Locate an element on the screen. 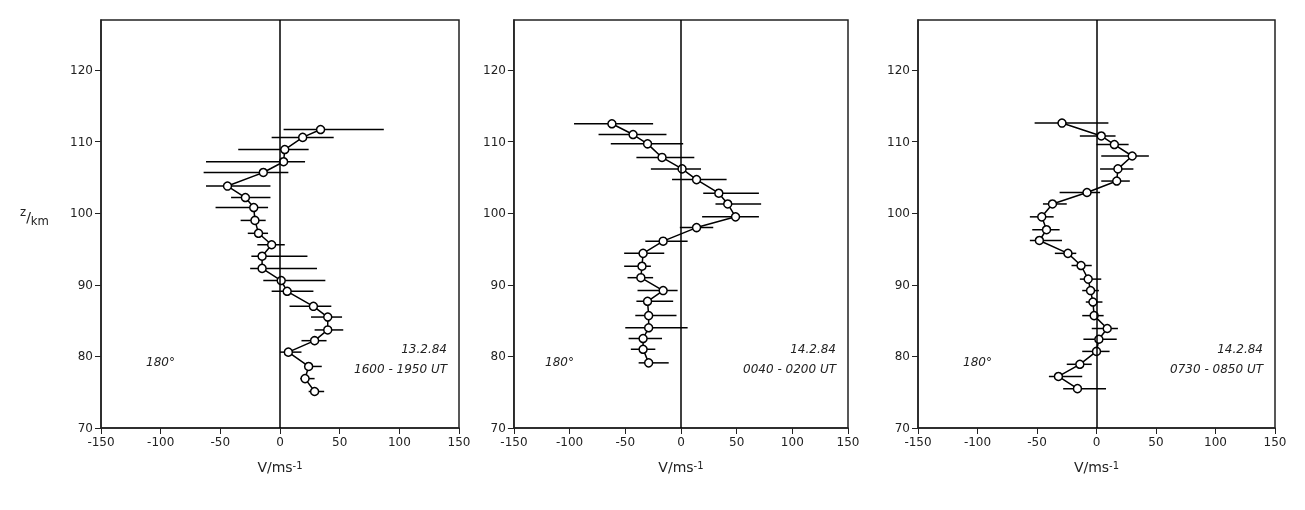  annotation: 13.2.84 is located at coordinates (424, 349).